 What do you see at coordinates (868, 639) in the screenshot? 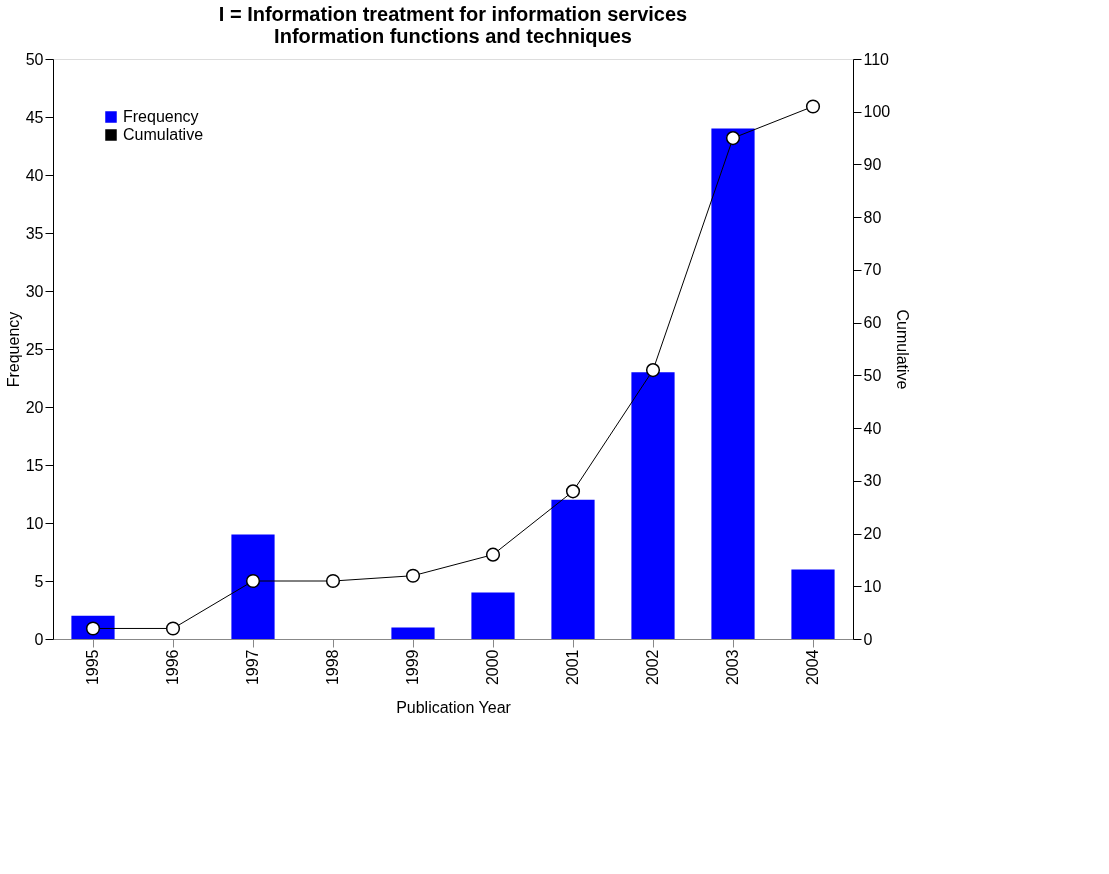
I see `y2-tick-label: 0` at bounding box center [868, 639].